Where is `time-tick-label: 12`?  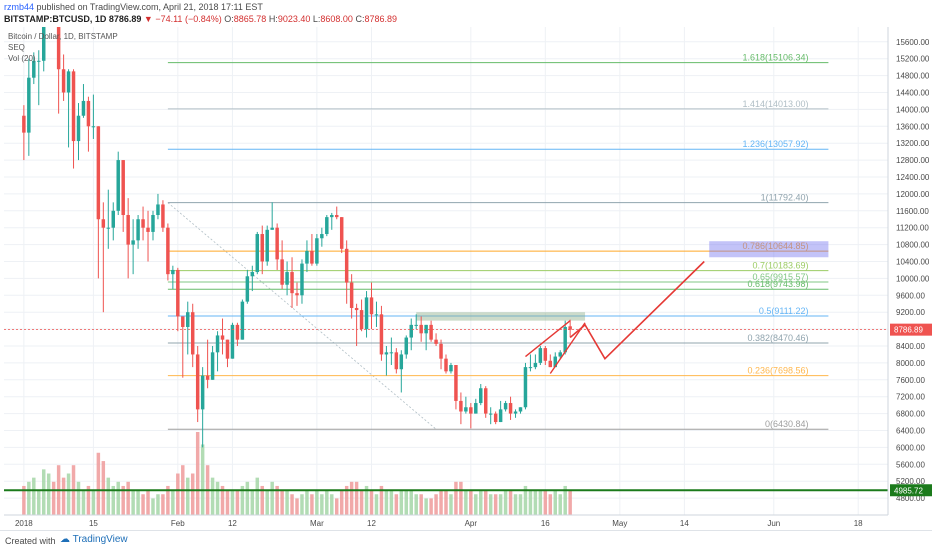
time-tick-label: 12 is located at coordinates (232, 523).